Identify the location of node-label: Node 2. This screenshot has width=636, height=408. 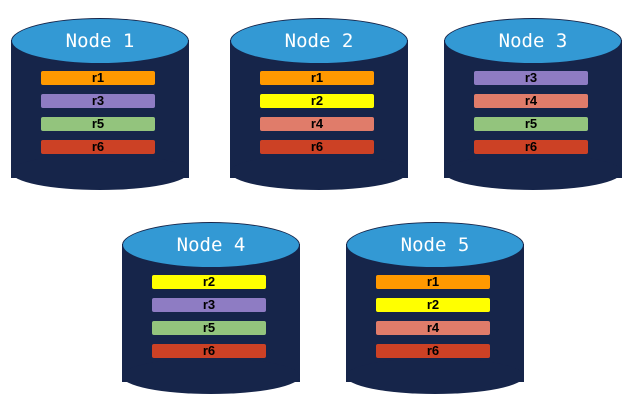
(319, 41).